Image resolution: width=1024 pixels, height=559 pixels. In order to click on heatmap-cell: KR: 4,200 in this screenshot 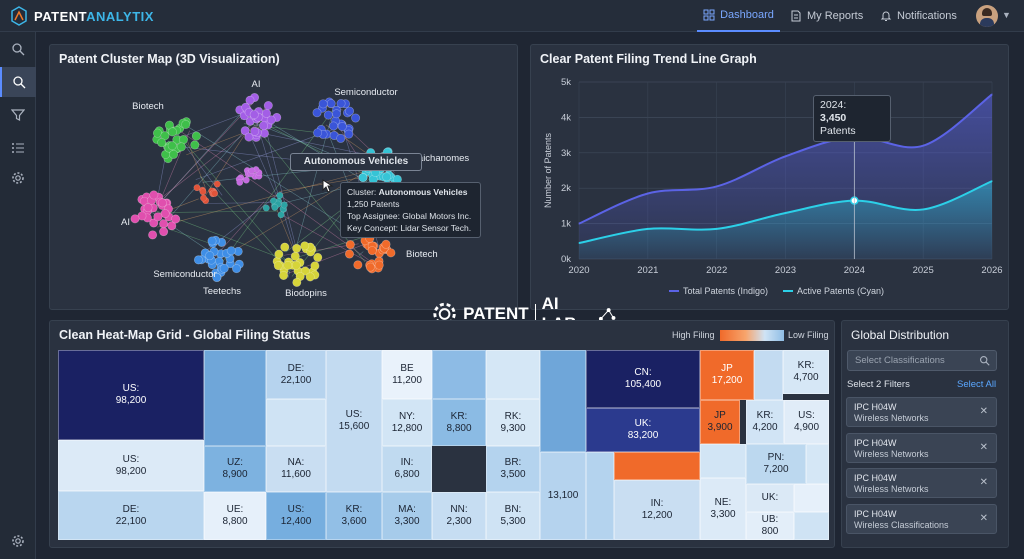, I will do `click(765, 422)`.